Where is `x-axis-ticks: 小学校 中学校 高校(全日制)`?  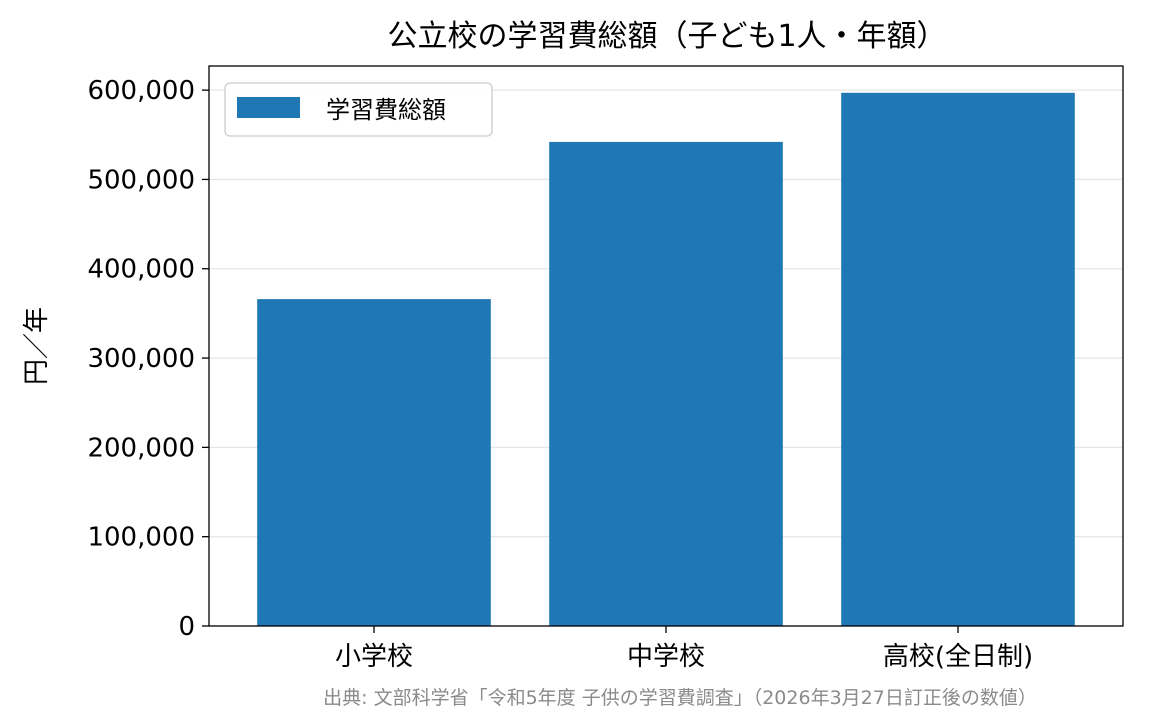 x-axis-ticks: 小学校 中学校 高校(全日制) is located at coordinates (684, 649).